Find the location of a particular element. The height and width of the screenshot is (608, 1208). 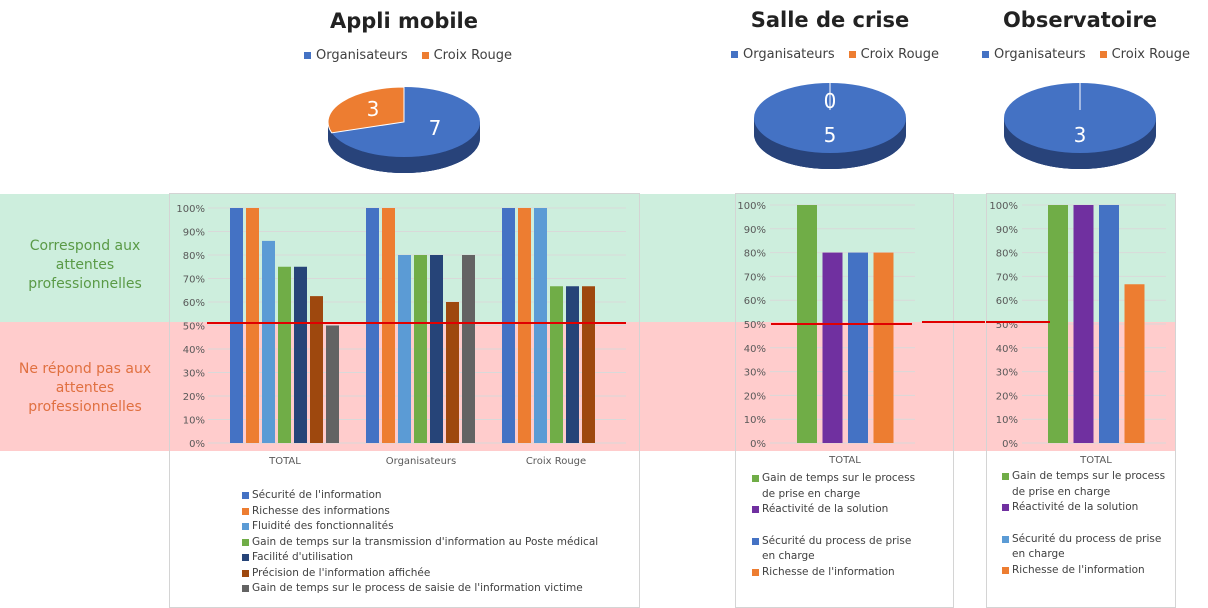

pie-title: Appli mobile is located at coordinates (403, 21).